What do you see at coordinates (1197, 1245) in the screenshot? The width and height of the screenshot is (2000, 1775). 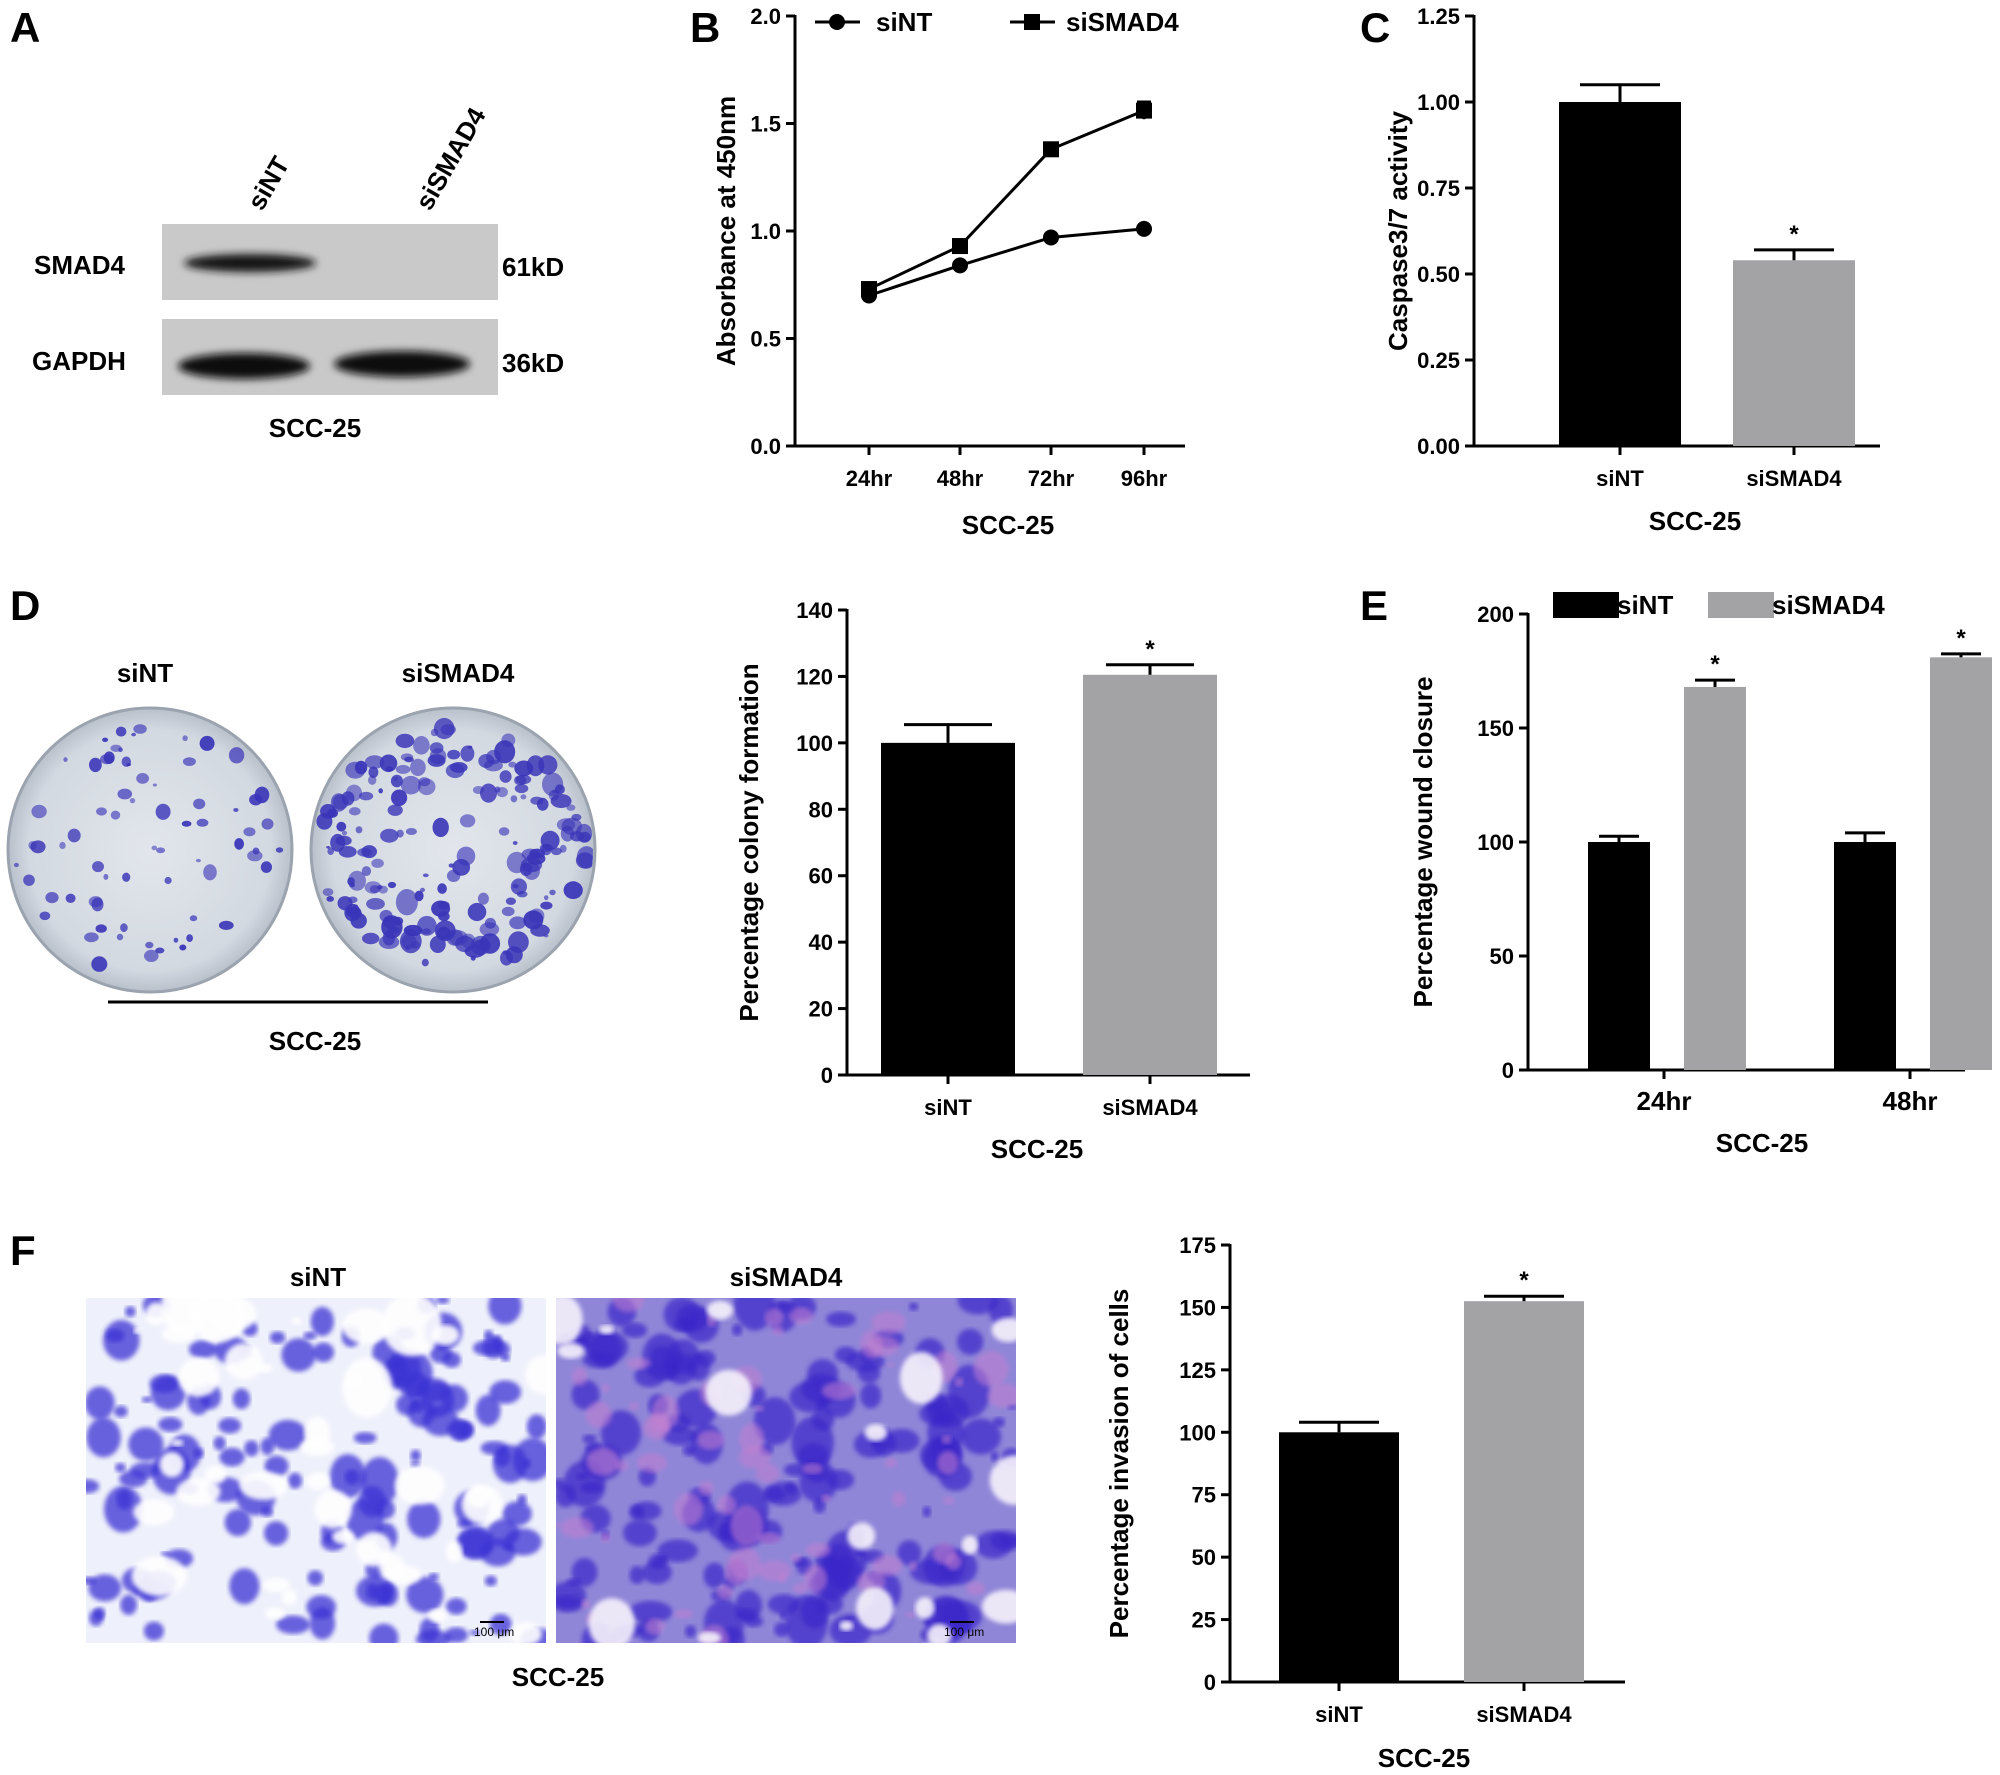 I see `chart-f-y-tick-label: 175` at bounding box center [1197, 1245].